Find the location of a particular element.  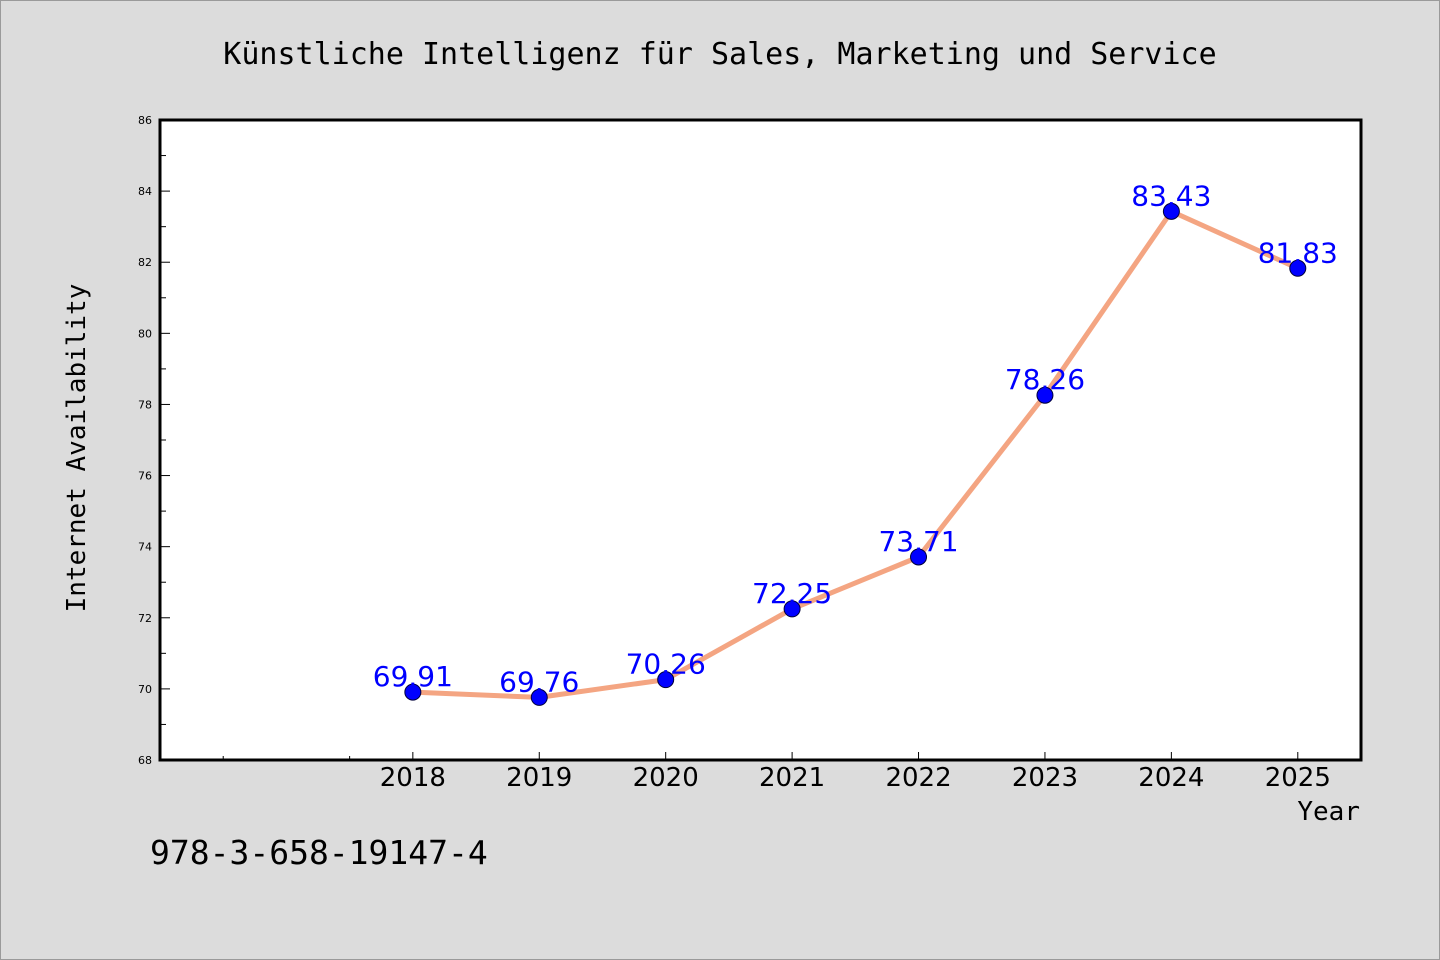

y-tick-label: 76 is located at coordinates (145, 476).